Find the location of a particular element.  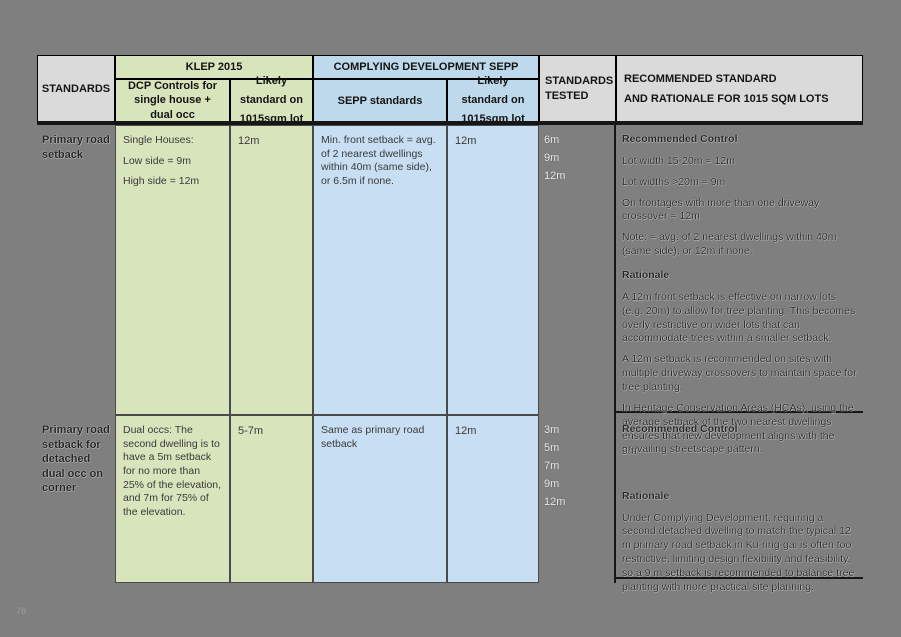

header-standards-label: STANDARDS is located at coordinates (76, 88).